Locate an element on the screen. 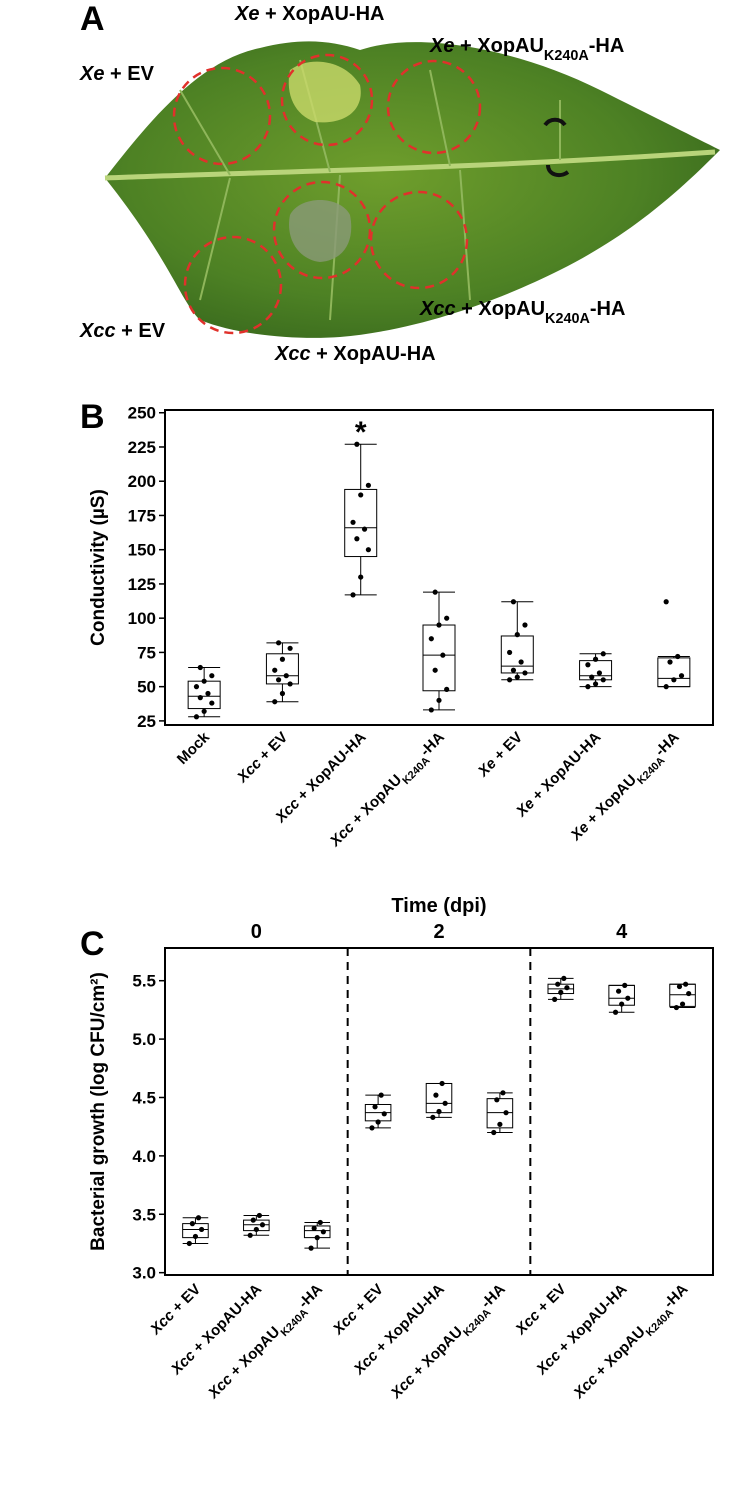  y-tick-label: 4.5 is located at coordinates (144, 1097).